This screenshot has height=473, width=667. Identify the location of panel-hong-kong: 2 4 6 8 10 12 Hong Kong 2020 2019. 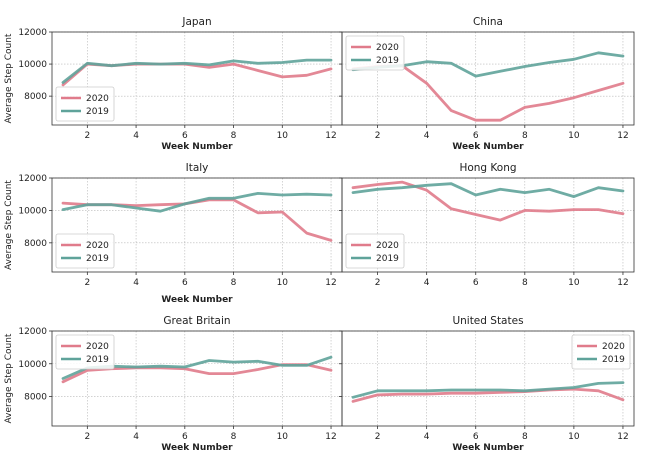
(487, 225).